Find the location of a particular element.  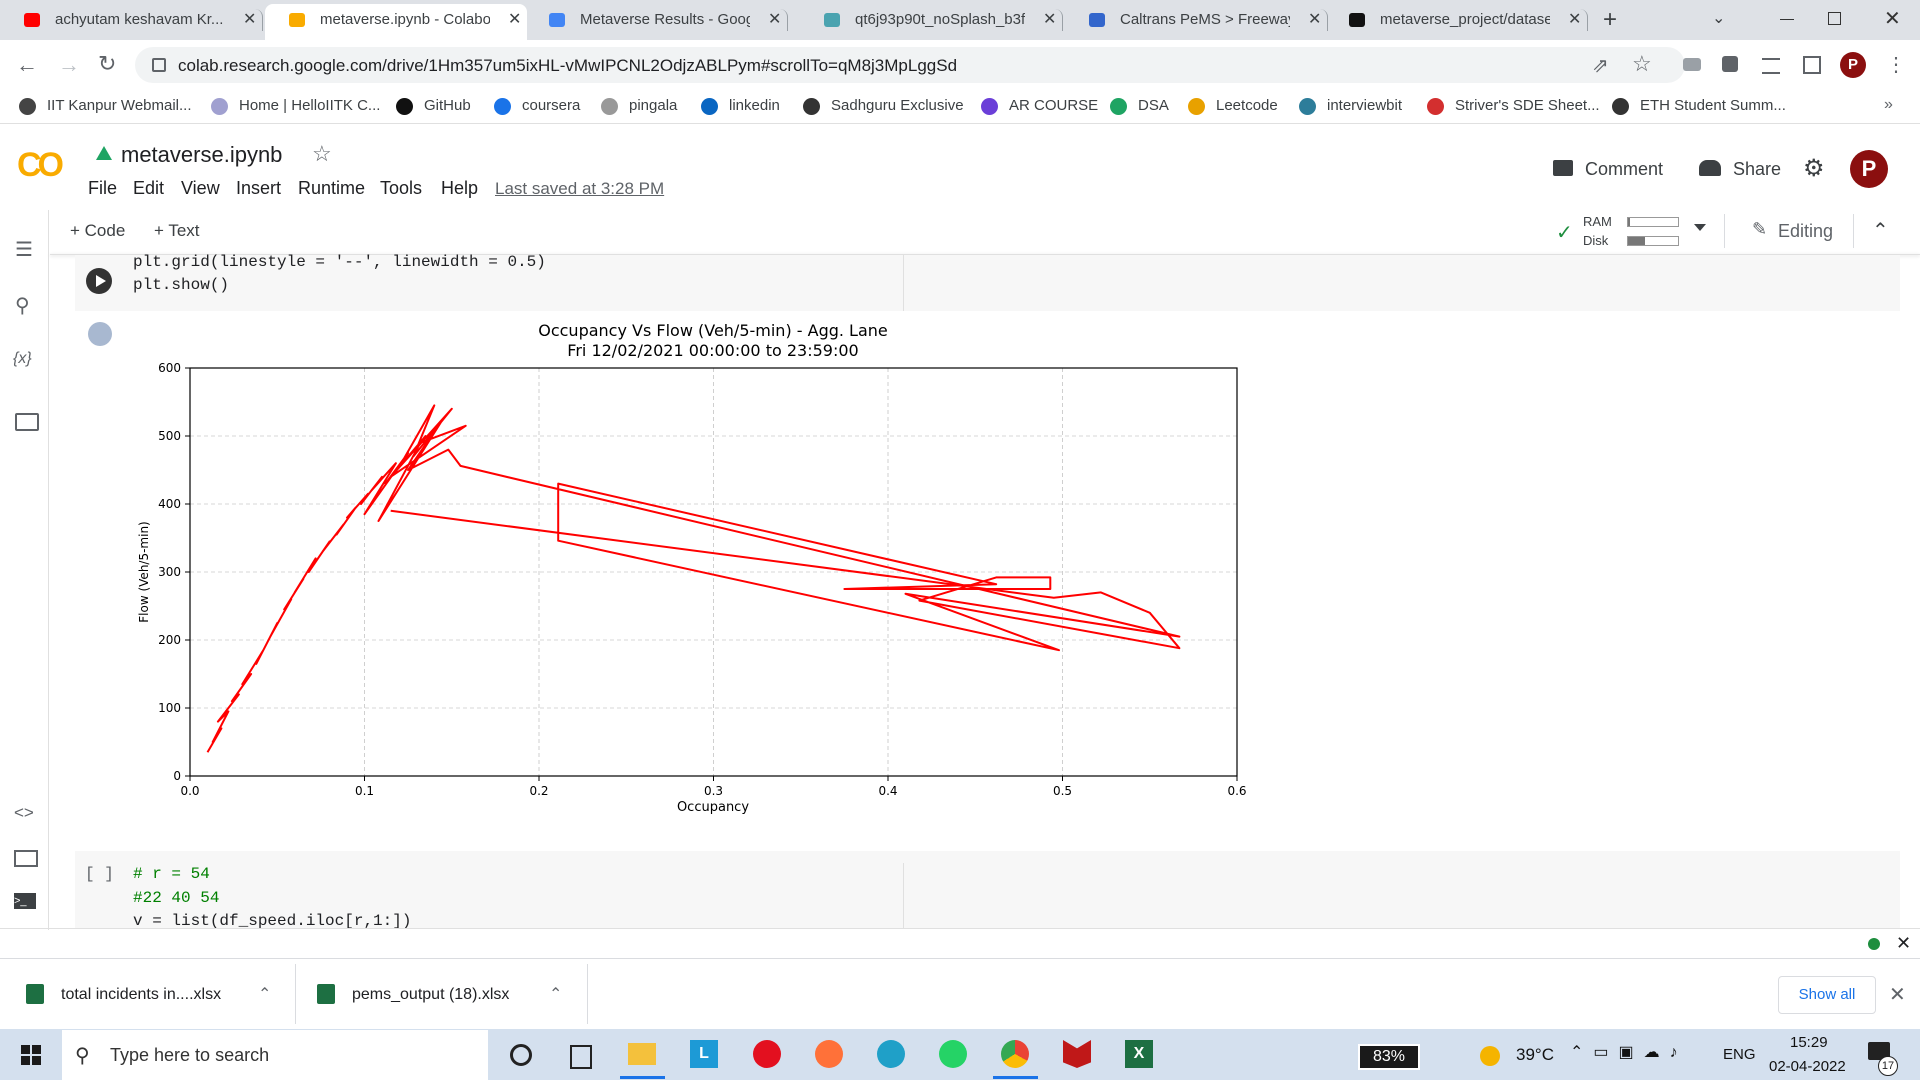

menu-item: Runtime is located at coordinates (332, 188).